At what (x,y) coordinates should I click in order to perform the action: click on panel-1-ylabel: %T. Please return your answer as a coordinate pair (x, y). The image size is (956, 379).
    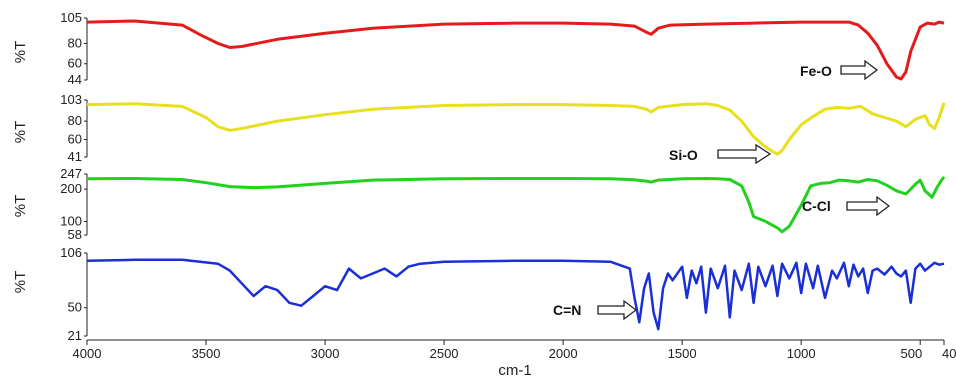
    Looking at the image, I should click on (20, 52).